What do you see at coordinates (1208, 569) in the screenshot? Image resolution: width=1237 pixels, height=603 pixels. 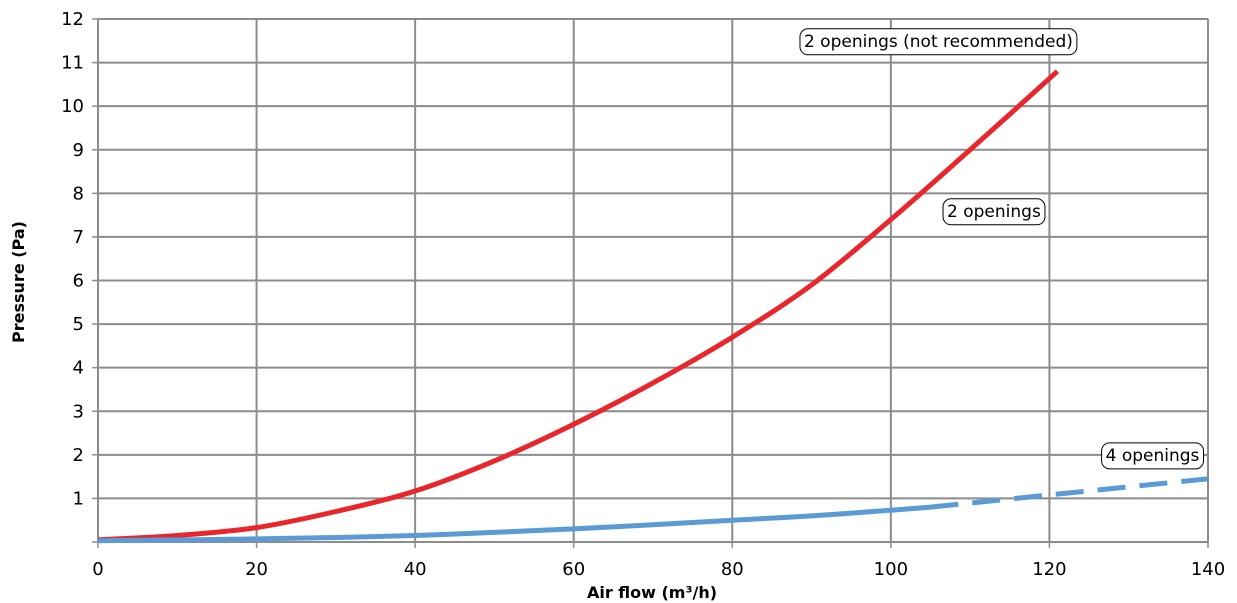 I see `x-tick-label-140: 140` at bounding box center [1208, 569].